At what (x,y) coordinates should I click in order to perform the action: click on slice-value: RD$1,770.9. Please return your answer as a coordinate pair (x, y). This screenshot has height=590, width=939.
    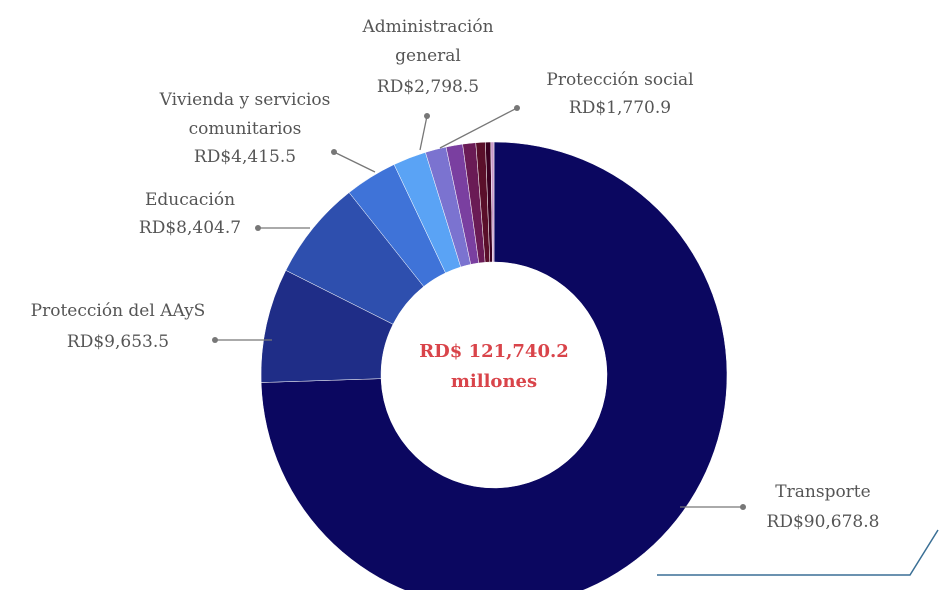
    Looking at the image, I should click on (620, 108).